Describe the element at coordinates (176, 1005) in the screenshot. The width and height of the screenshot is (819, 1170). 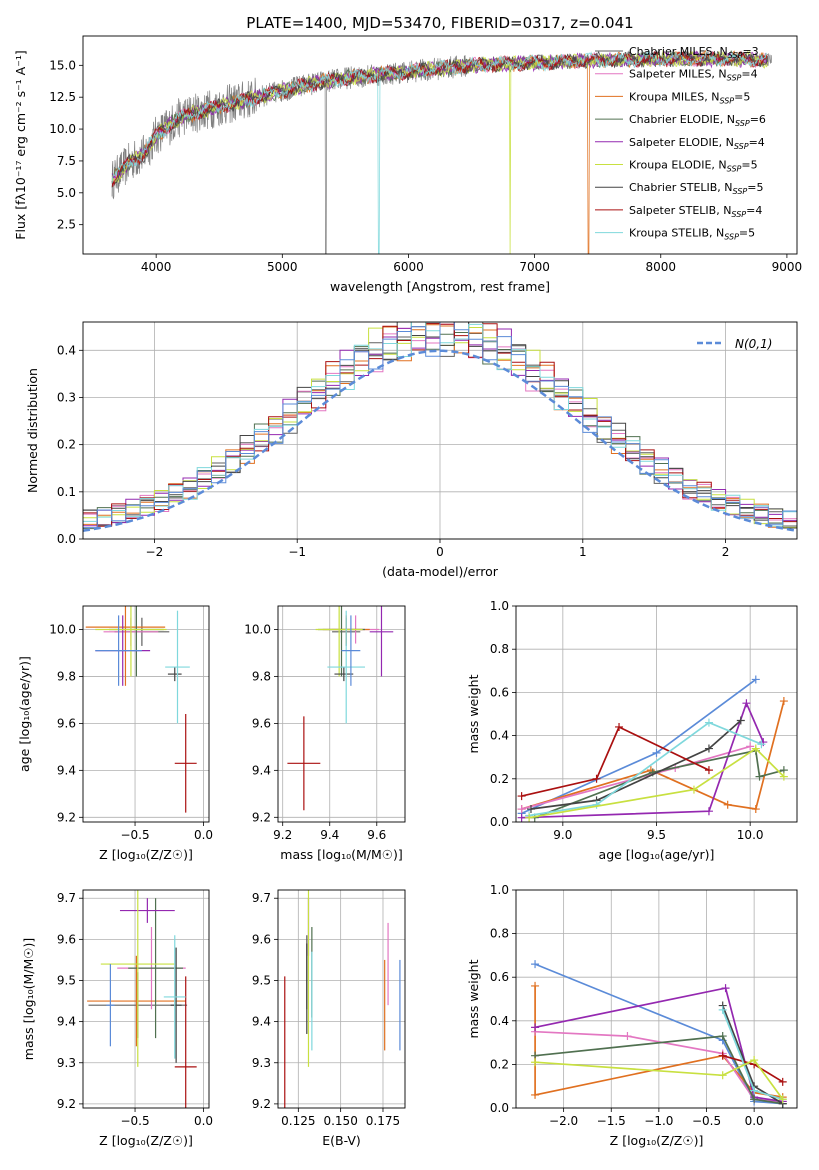
I see `errorbar-chabrier-stelib` at that location.